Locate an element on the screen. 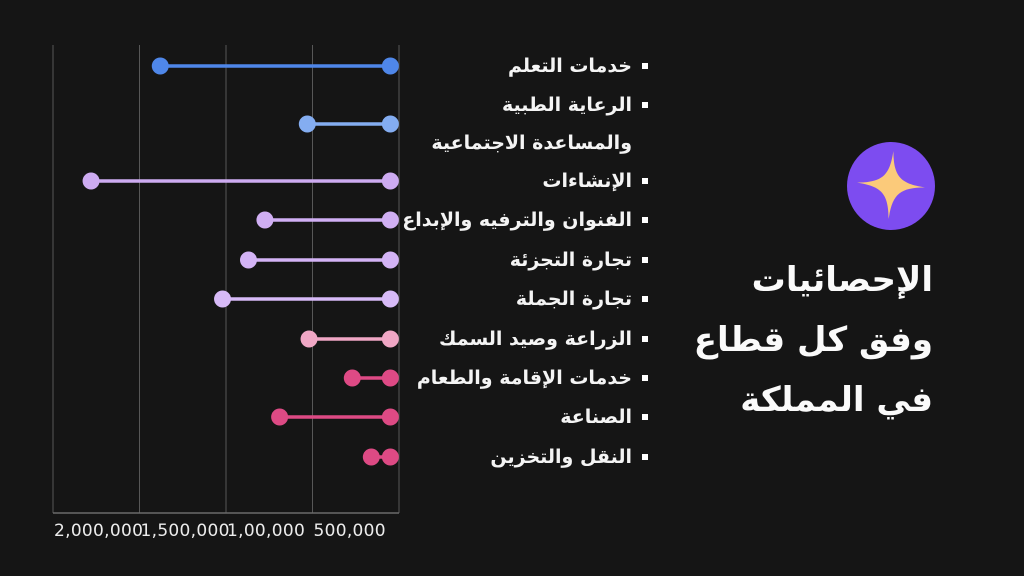  category-label: الفنوان والترفيه والإبداع is located at coordinates (517, 220).